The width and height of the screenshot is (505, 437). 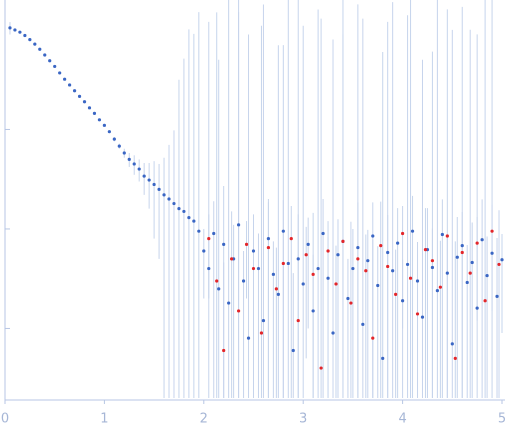 I want to click on x-tick-label: 5, so click(x=501, y=419).